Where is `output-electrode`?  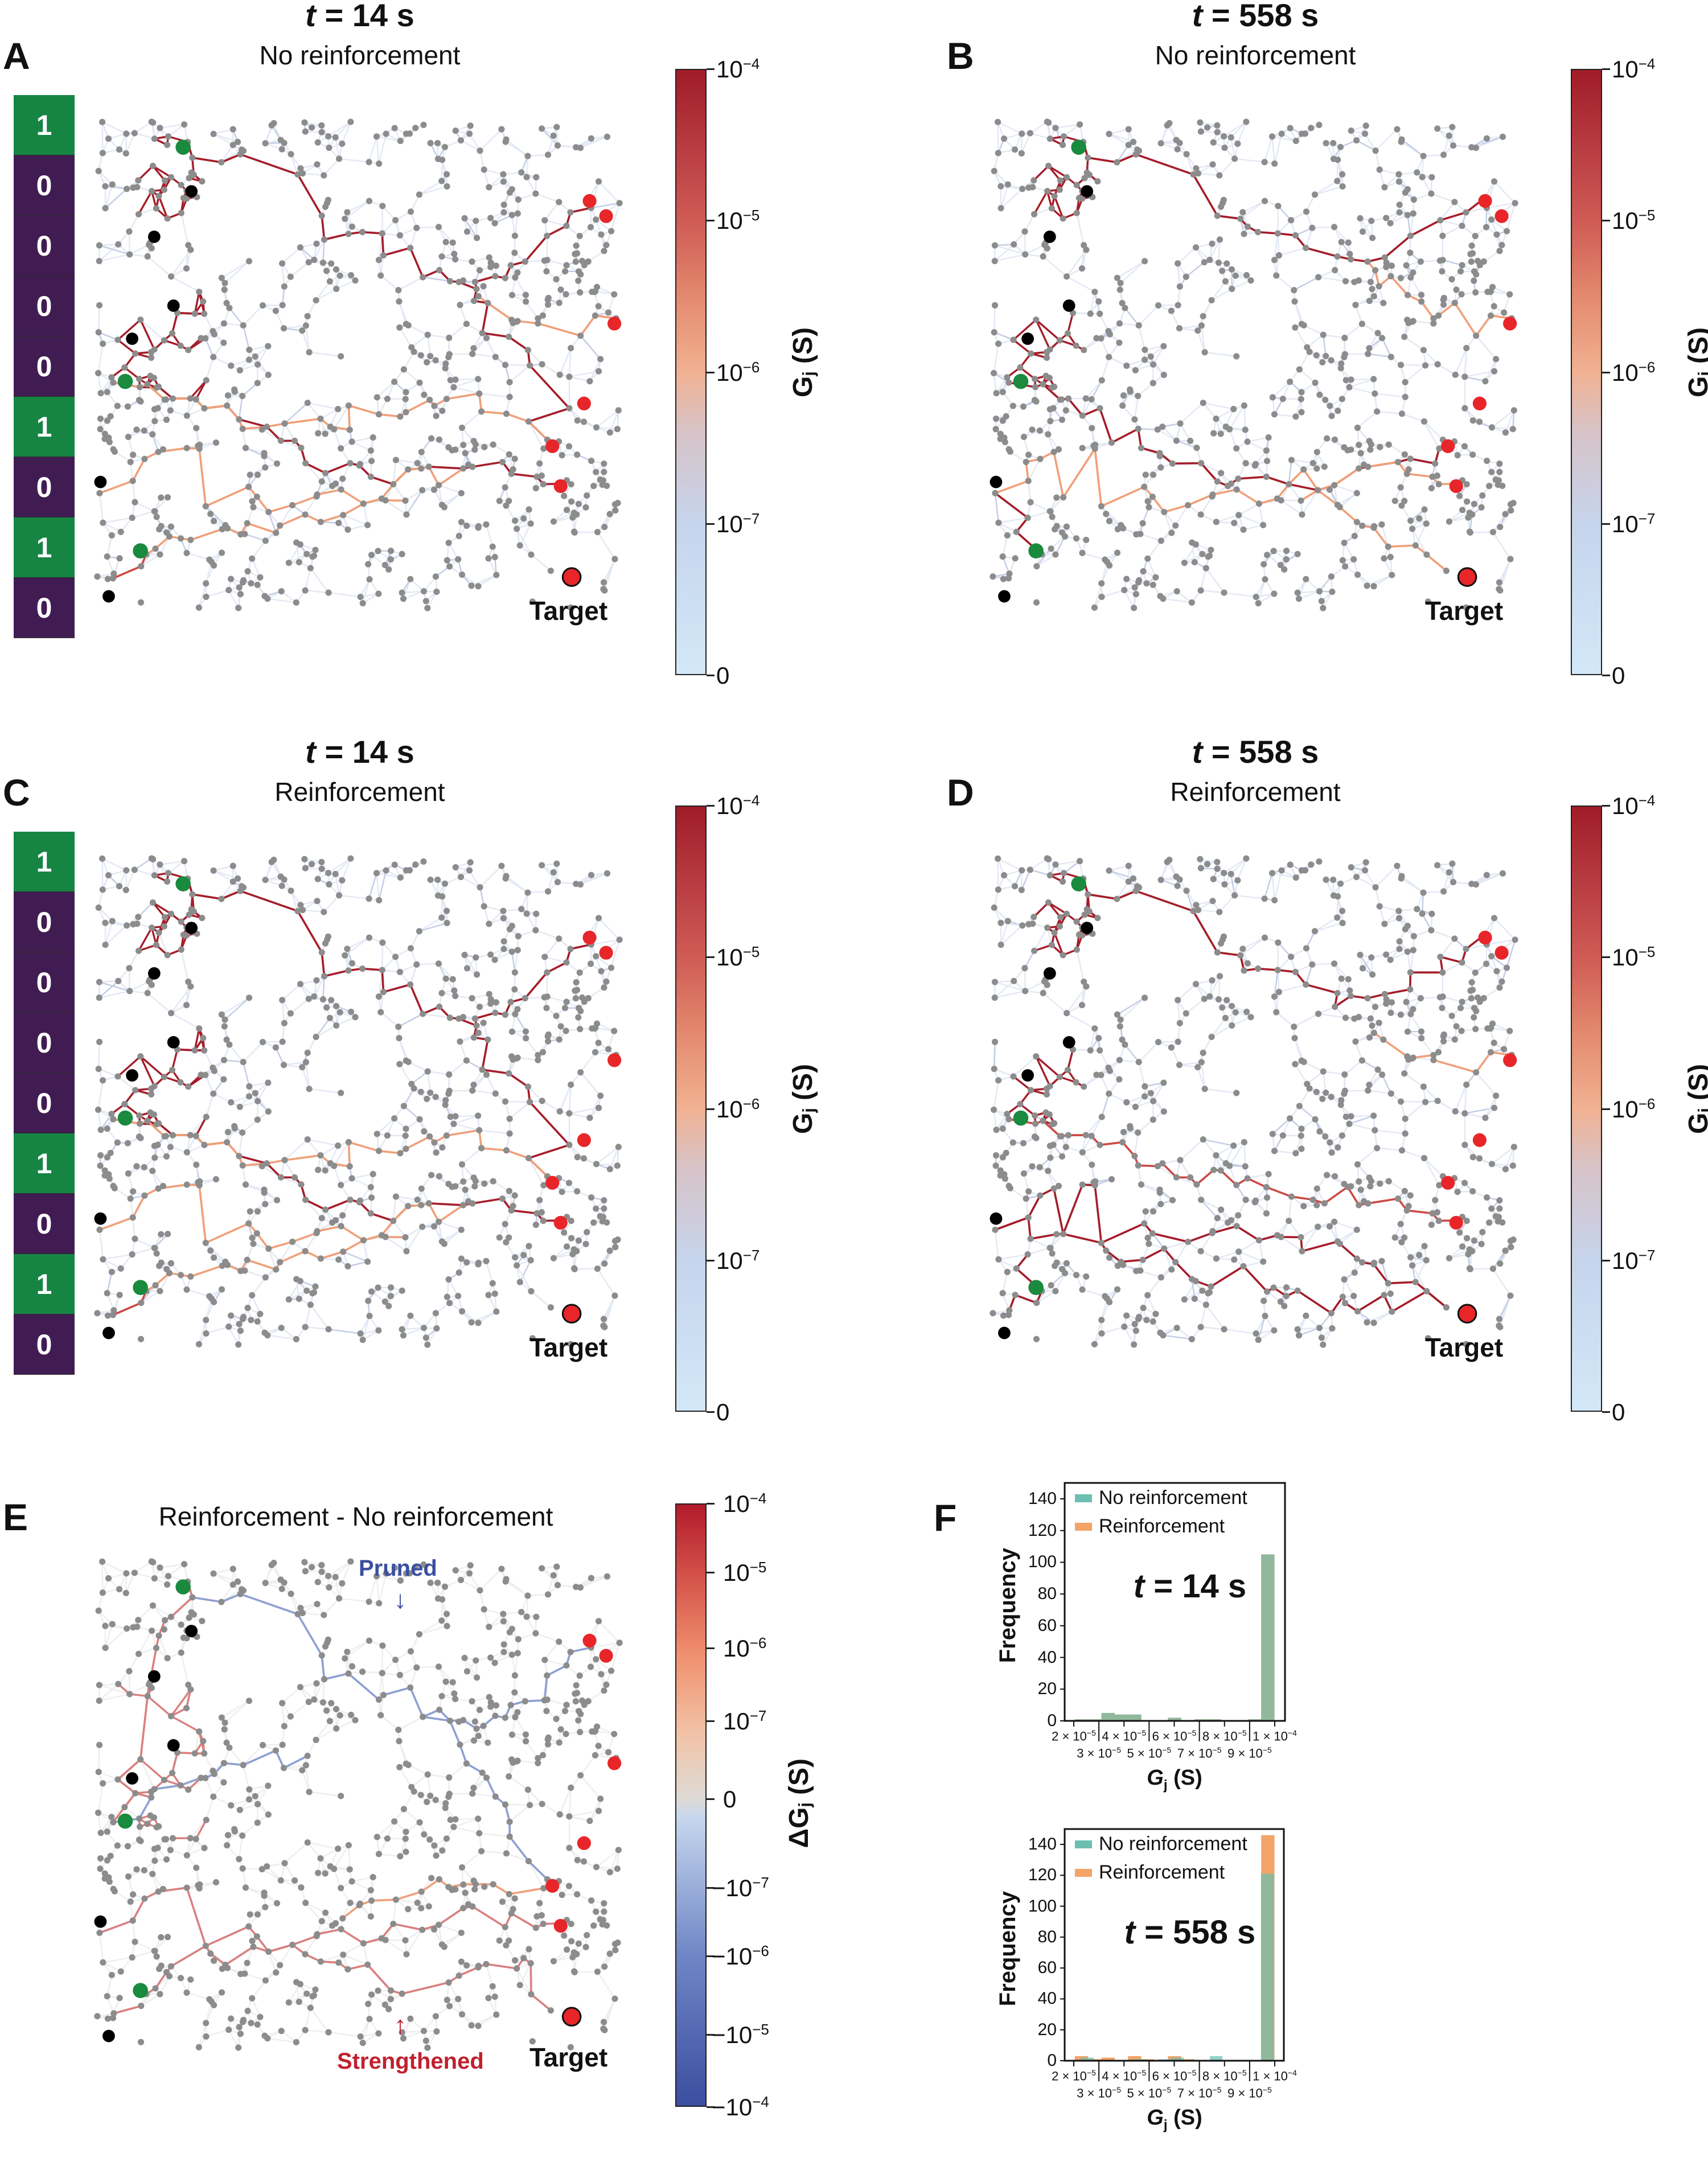 output-electrode is located at coordinates (589, 201).